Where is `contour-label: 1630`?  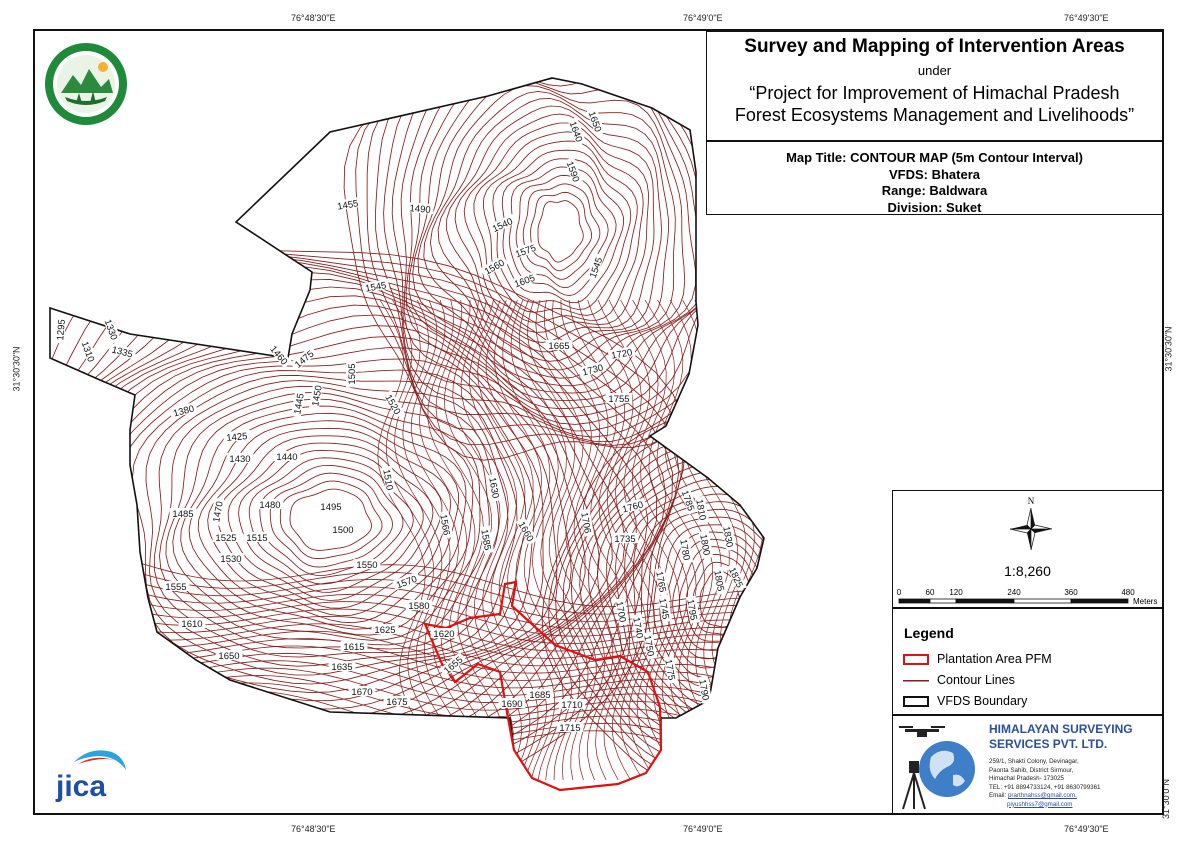
contour-label: 1630 is located at coordinates (493, 488).